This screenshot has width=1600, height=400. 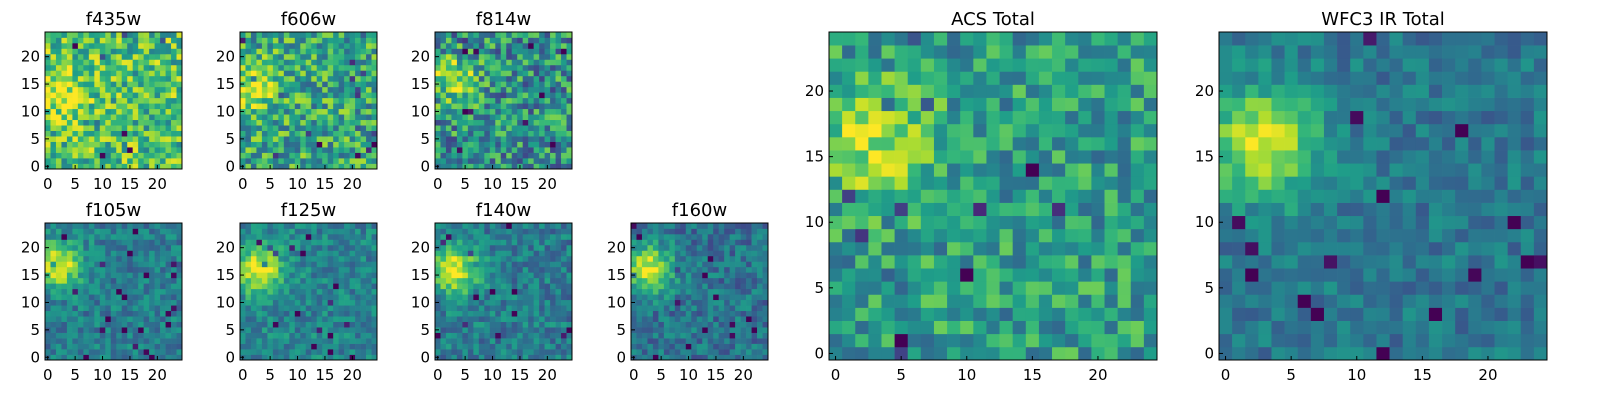 What do you see at coordinates (30, 302) in the screenshot?
I see `y-tick-label: 10` at bounding box center [30, 302].